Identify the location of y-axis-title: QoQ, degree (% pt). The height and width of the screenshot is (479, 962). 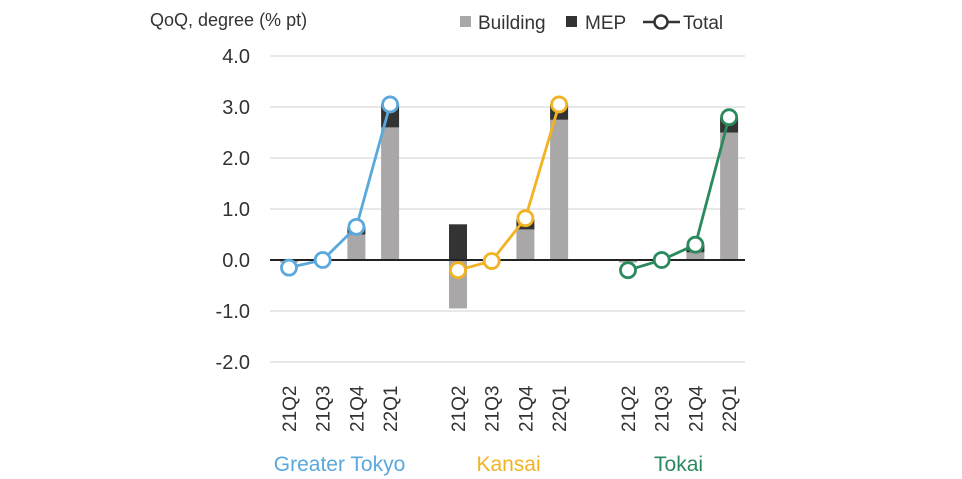
(228, 20).